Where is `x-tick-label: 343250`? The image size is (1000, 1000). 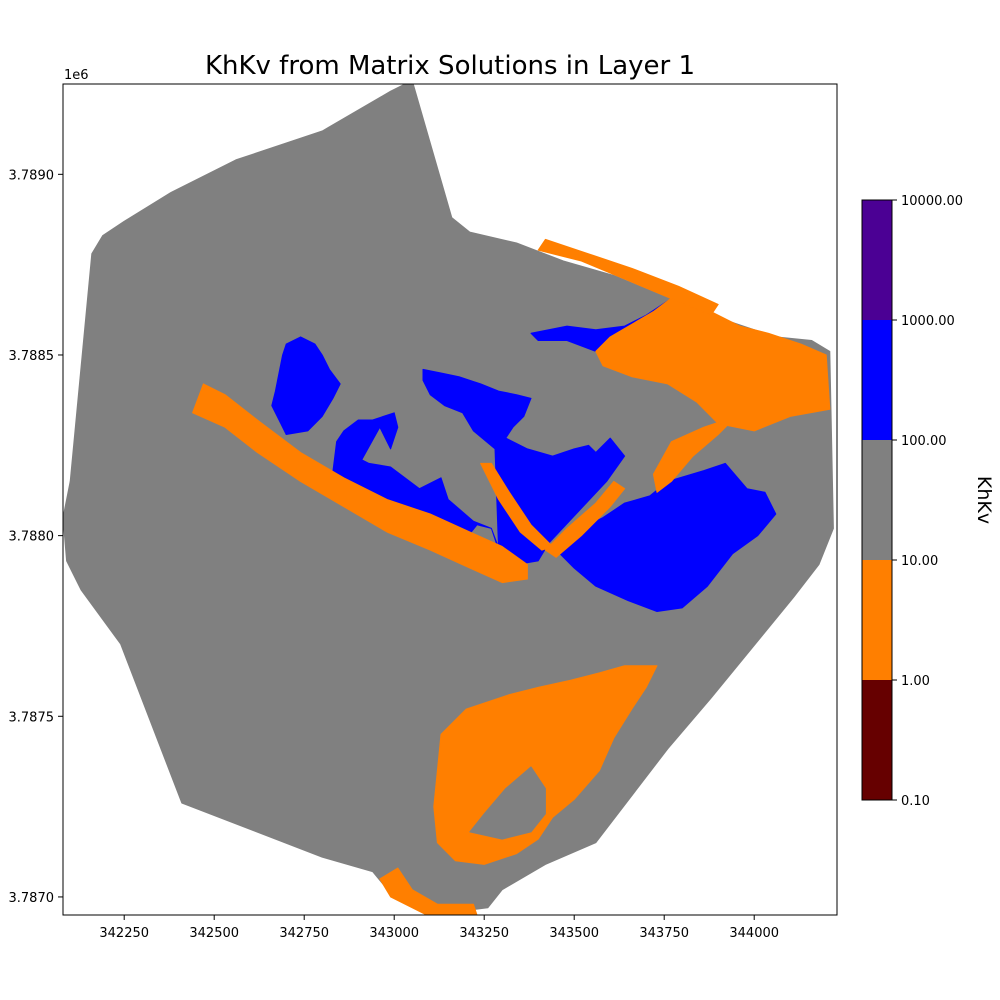
x-tick-label: 343250 is located at coordinates (484, 933).